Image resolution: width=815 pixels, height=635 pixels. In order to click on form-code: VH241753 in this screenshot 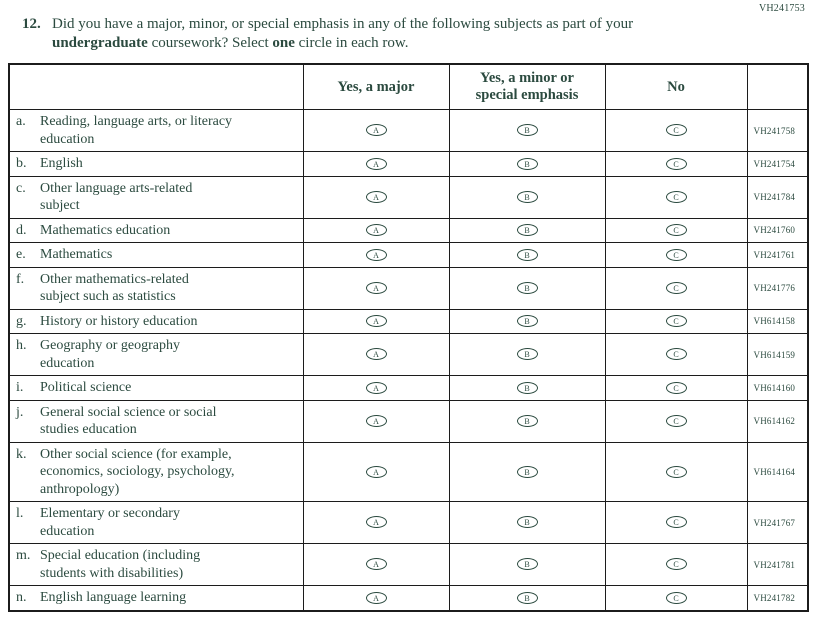, I will do `click(781, 8)`.